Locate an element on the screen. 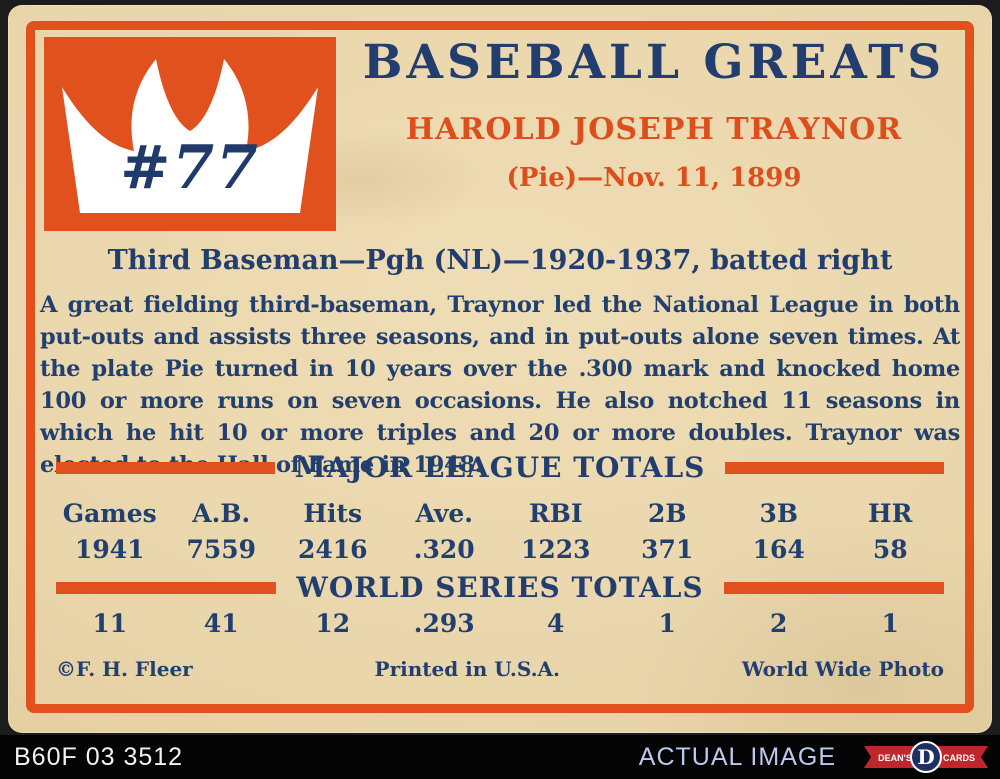 This screenshot has width=1000, height=779. stat-header-games: Games is located at coordinates (109, 513).